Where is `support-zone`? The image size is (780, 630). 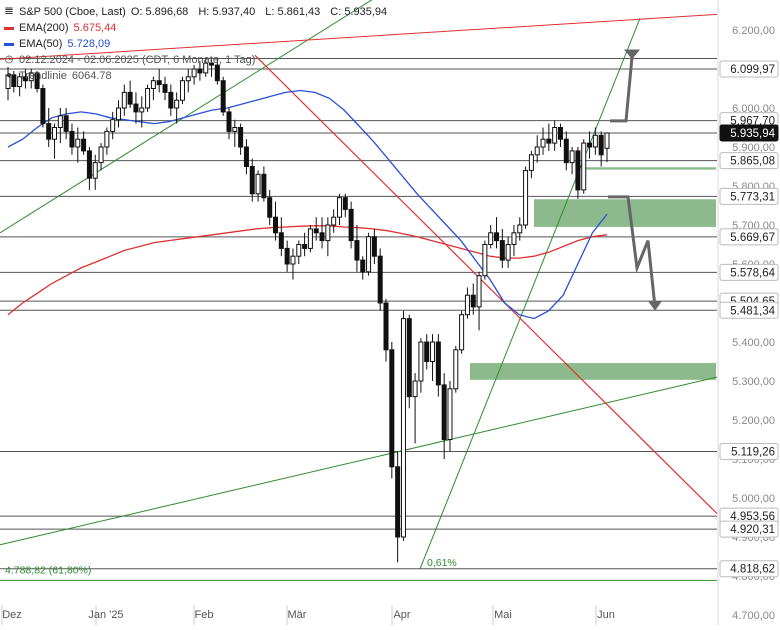
support-zone is located at coordinates (650, 168).